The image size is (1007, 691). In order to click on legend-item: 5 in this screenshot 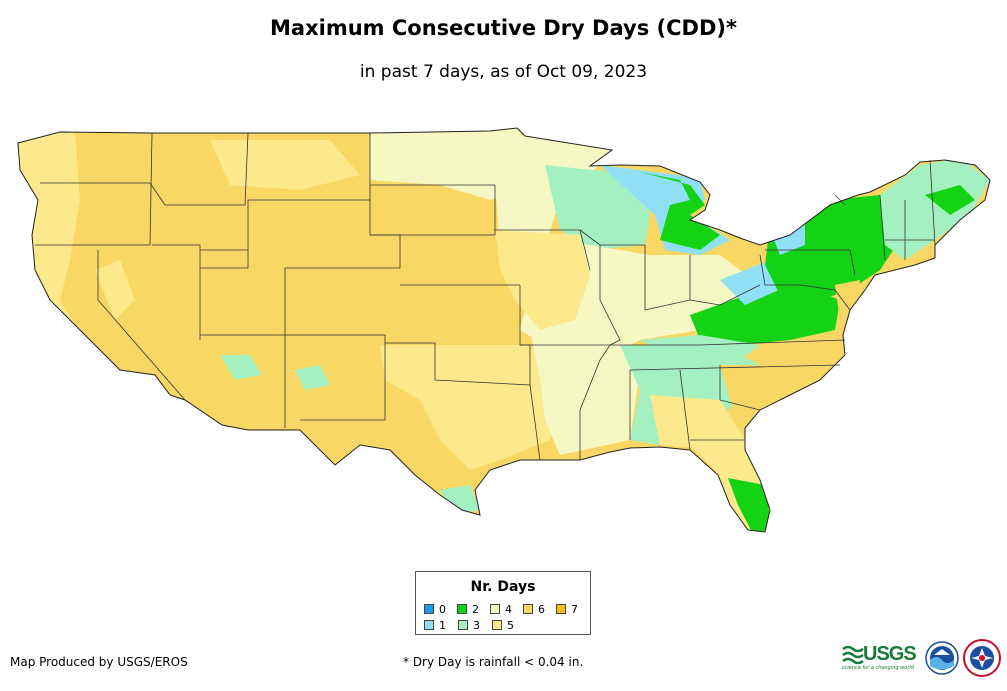, I will do `click(509, 625)`.